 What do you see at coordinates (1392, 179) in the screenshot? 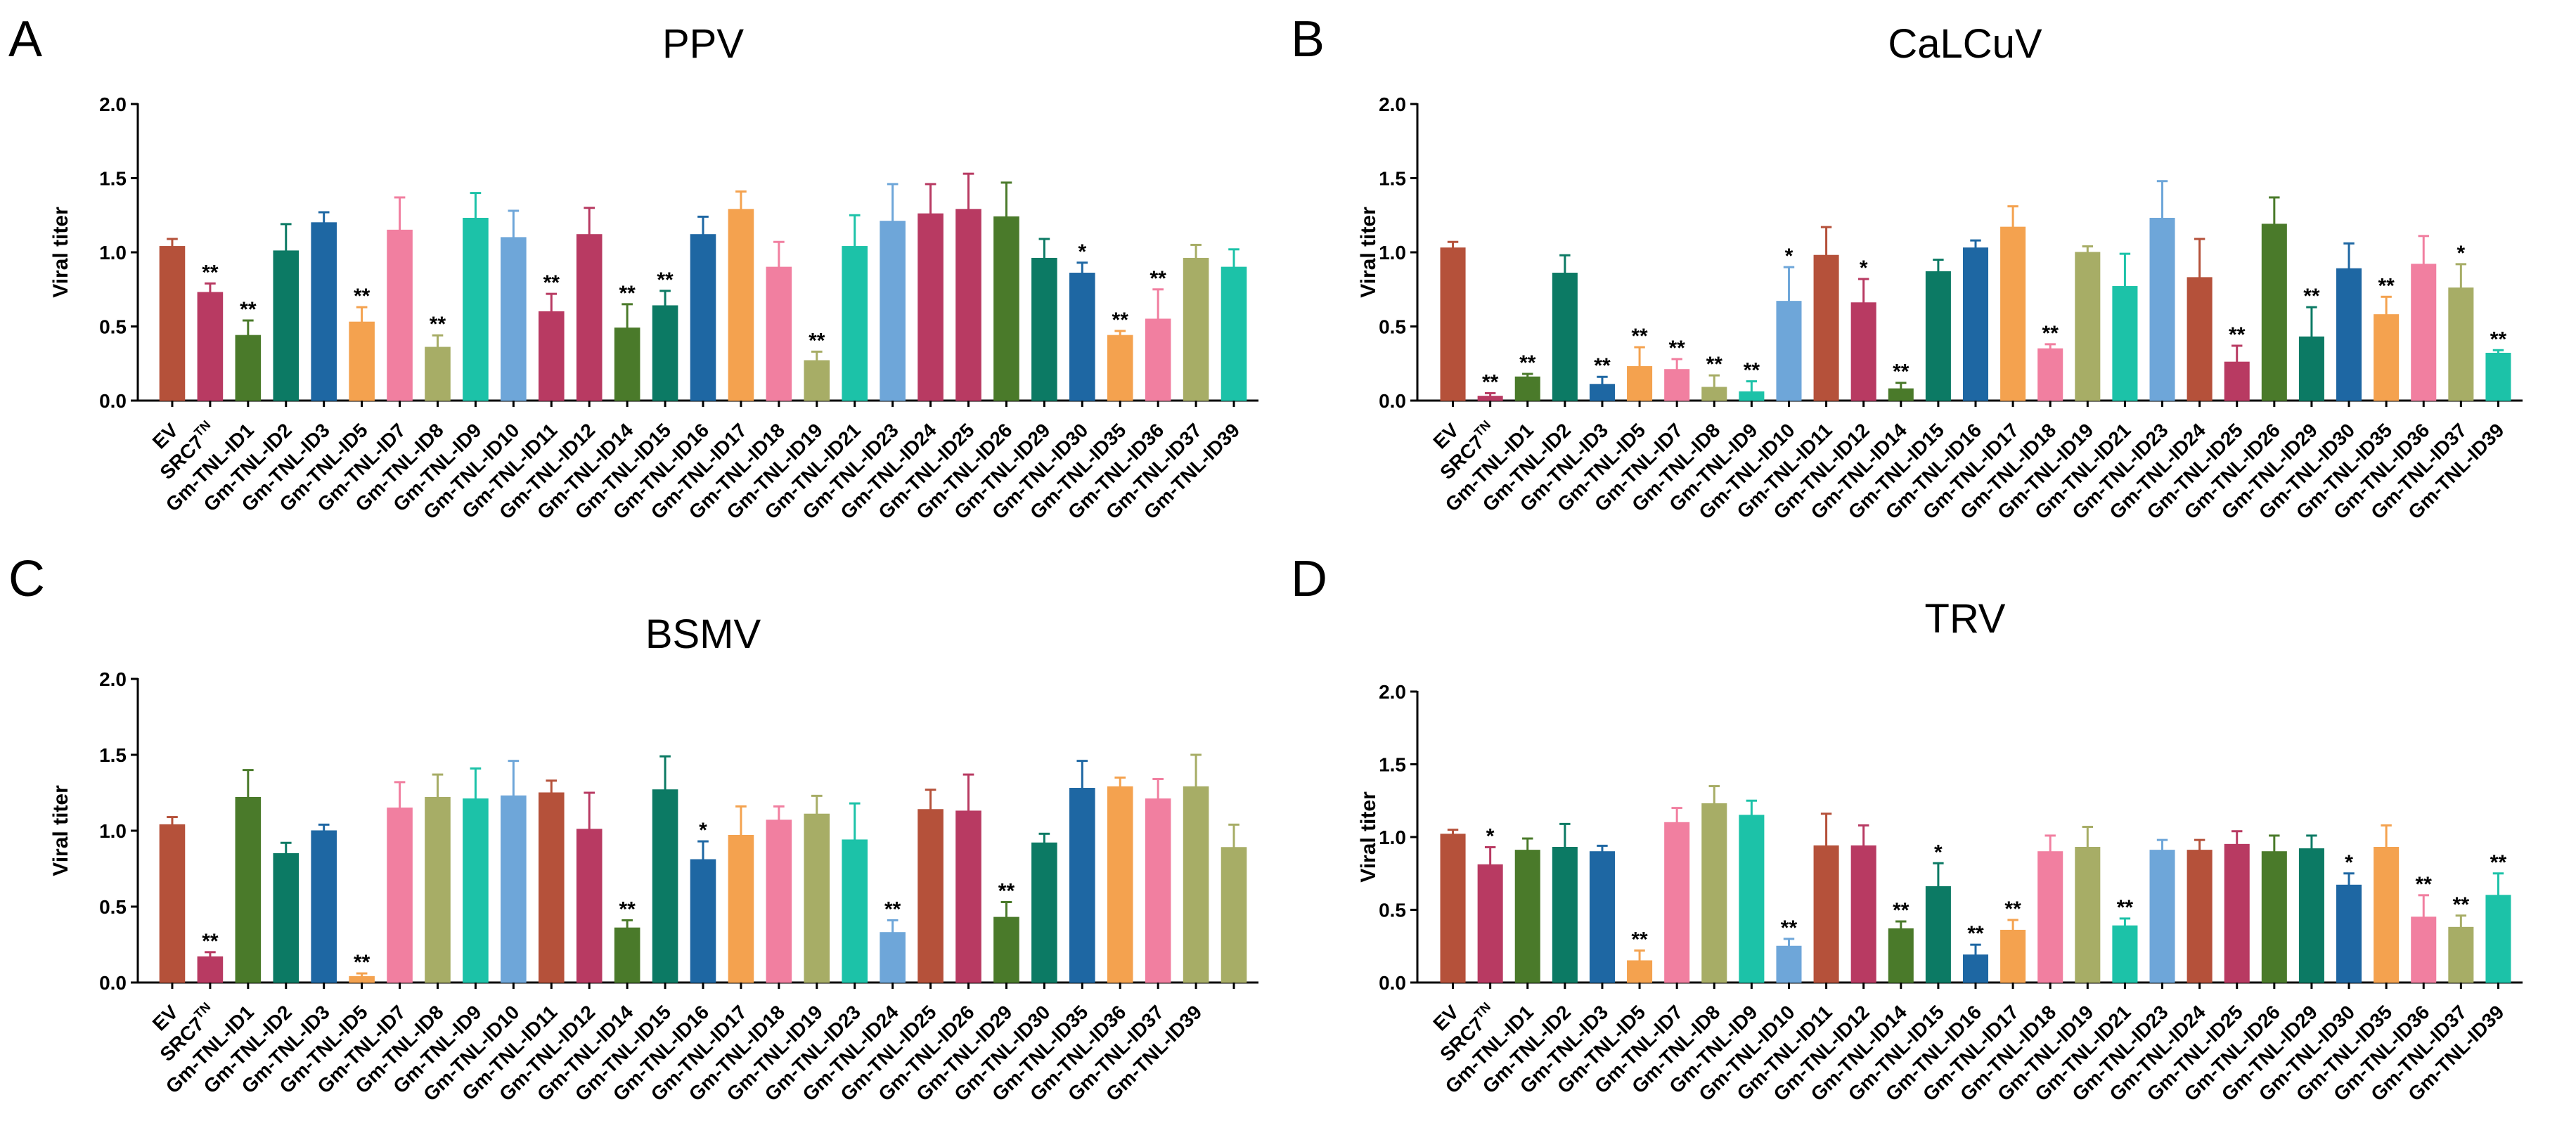
I see `chart-b-ytick-label: 1.5` at bounding box center [1392, 179].